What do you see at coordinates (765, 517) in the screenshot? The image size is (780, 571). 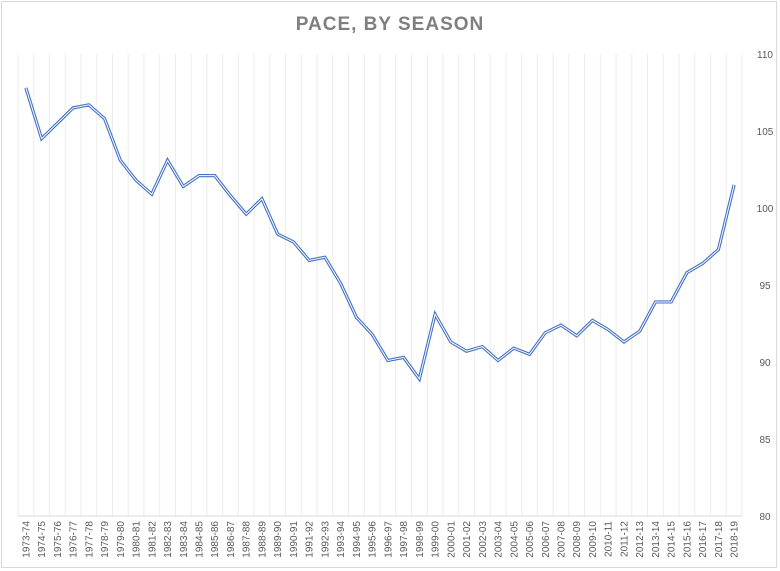 I see `y-tick-label: 80` at bounding box center [765, 517].